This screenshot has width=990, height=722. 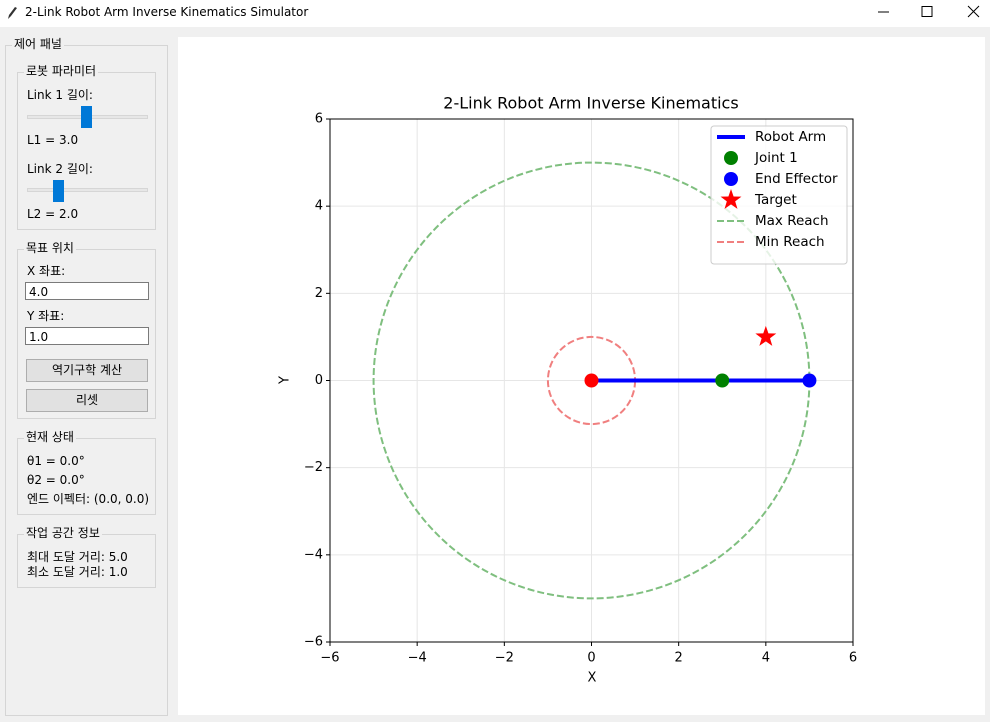 I want to click on x-tick-label: 0, so click(x=591, y=658).